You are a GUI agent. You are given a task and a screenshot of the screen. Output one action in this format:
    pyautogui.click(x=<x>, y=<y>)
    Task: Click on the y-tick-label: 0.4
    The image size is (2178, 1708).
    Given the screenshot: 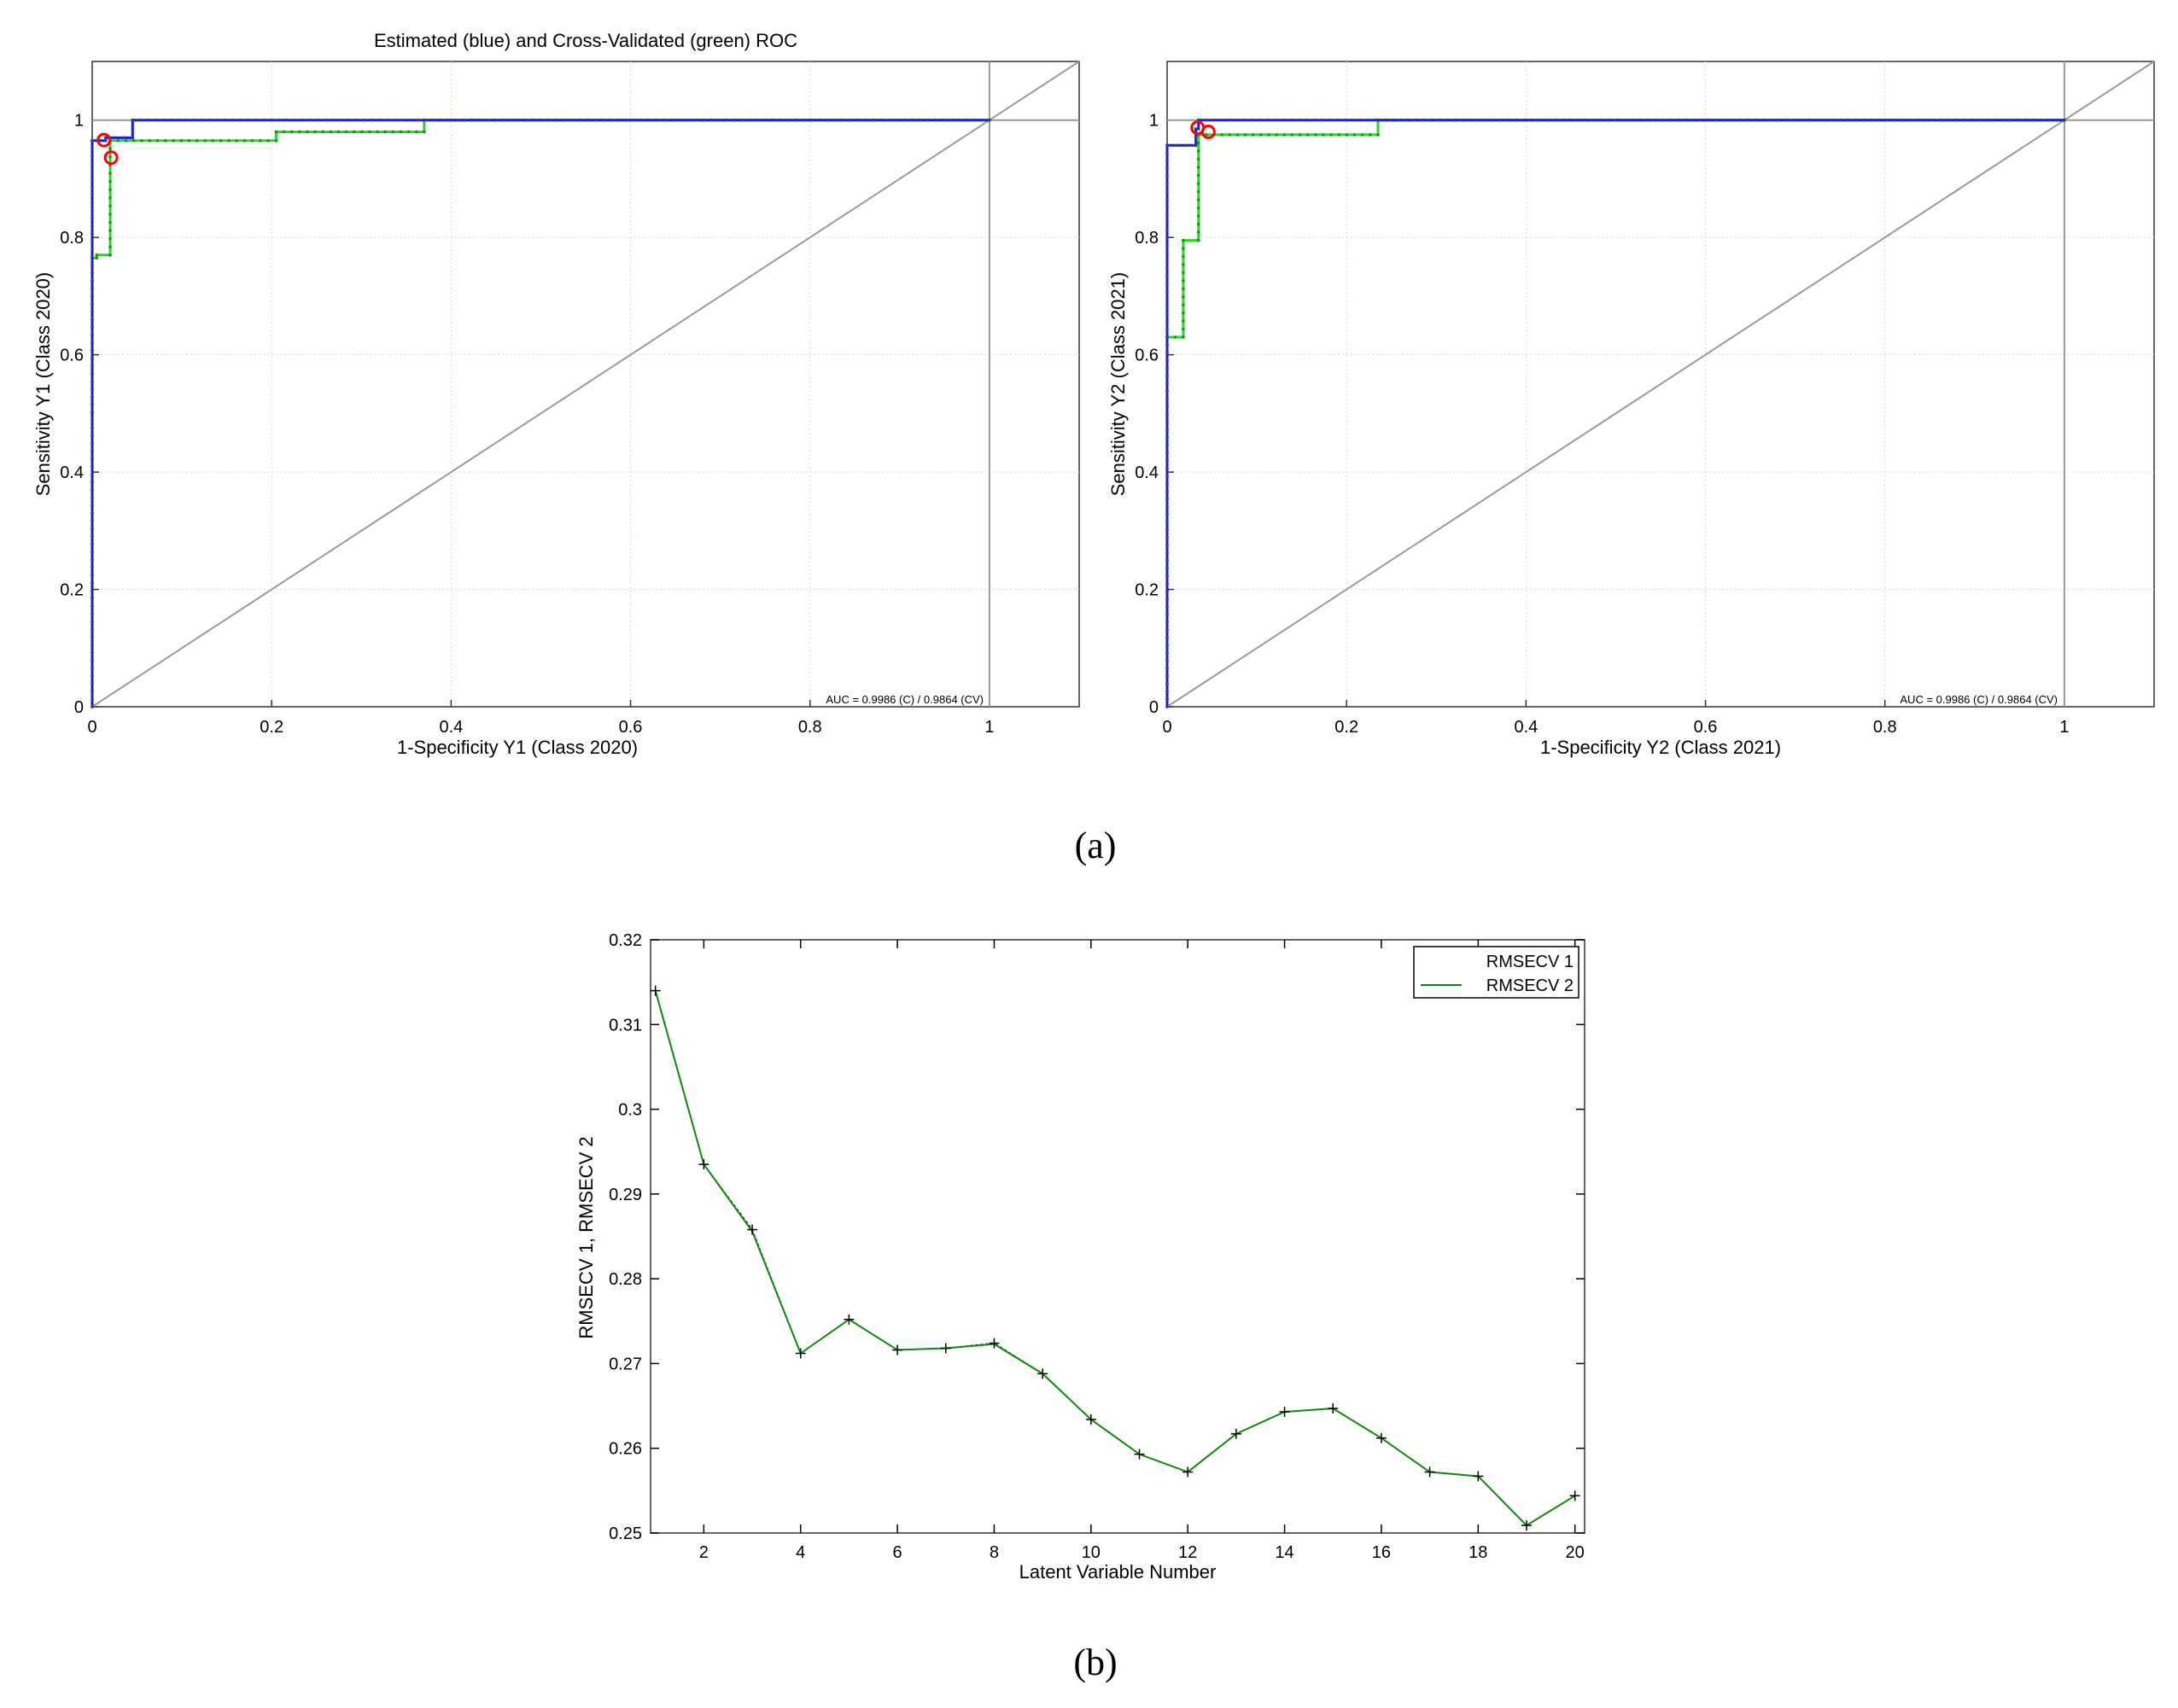 What is the action you would take?
    pyautogui.click(x=72, y=473)
    